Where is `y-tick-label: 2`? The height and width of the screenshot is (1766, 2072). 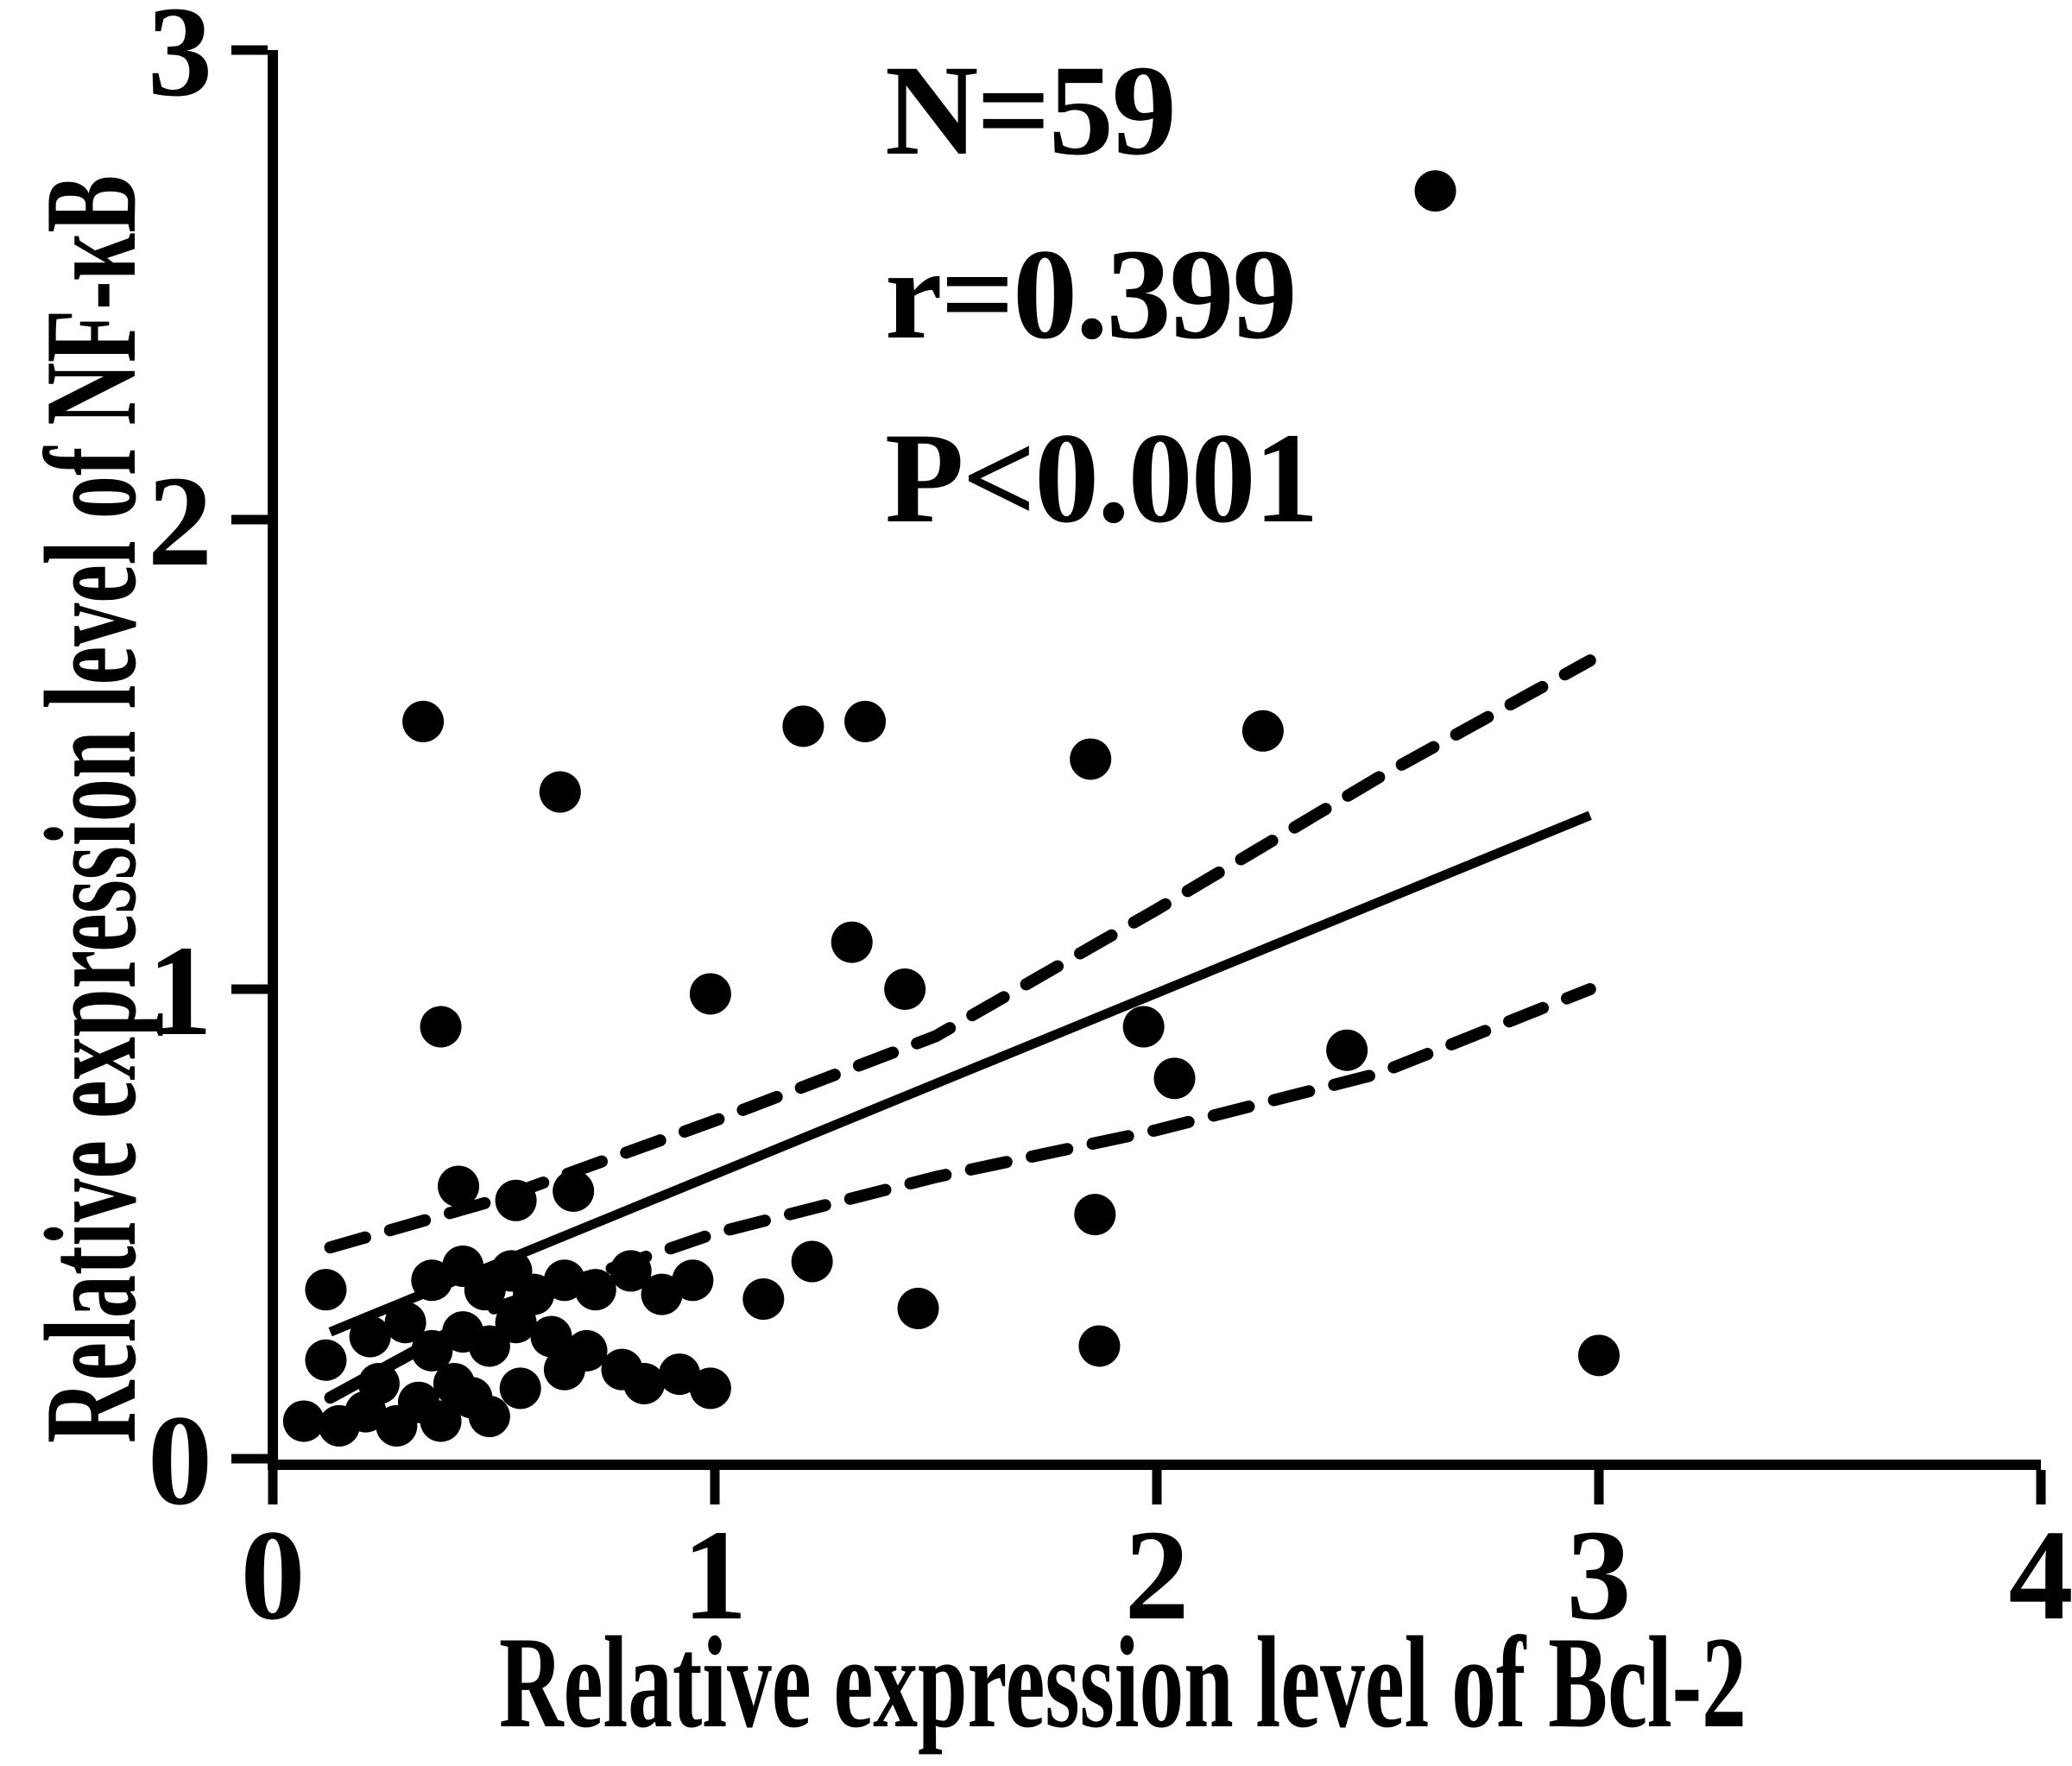 y-tick-label: 2 is located at coordinates (180, 521).